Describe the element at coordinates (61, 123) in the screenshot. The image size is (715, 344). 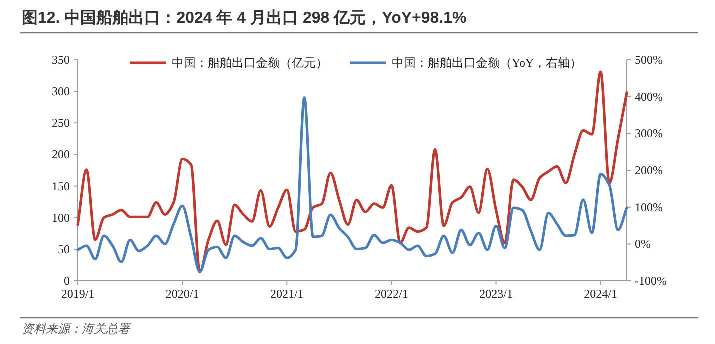
I see `y-tick-label: 250` at that location.